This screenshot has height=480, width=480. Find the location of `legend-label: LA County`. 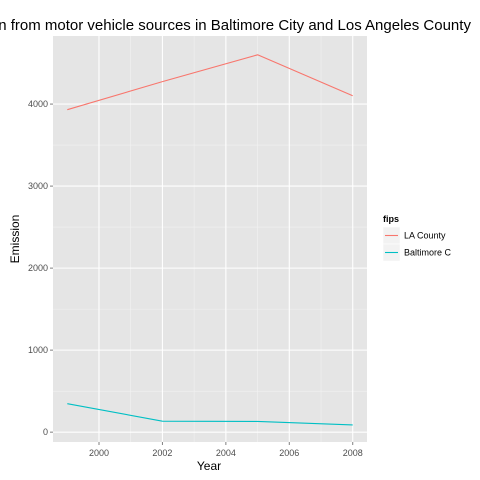

legend-label: LA County is located at coordinates (425, 236).